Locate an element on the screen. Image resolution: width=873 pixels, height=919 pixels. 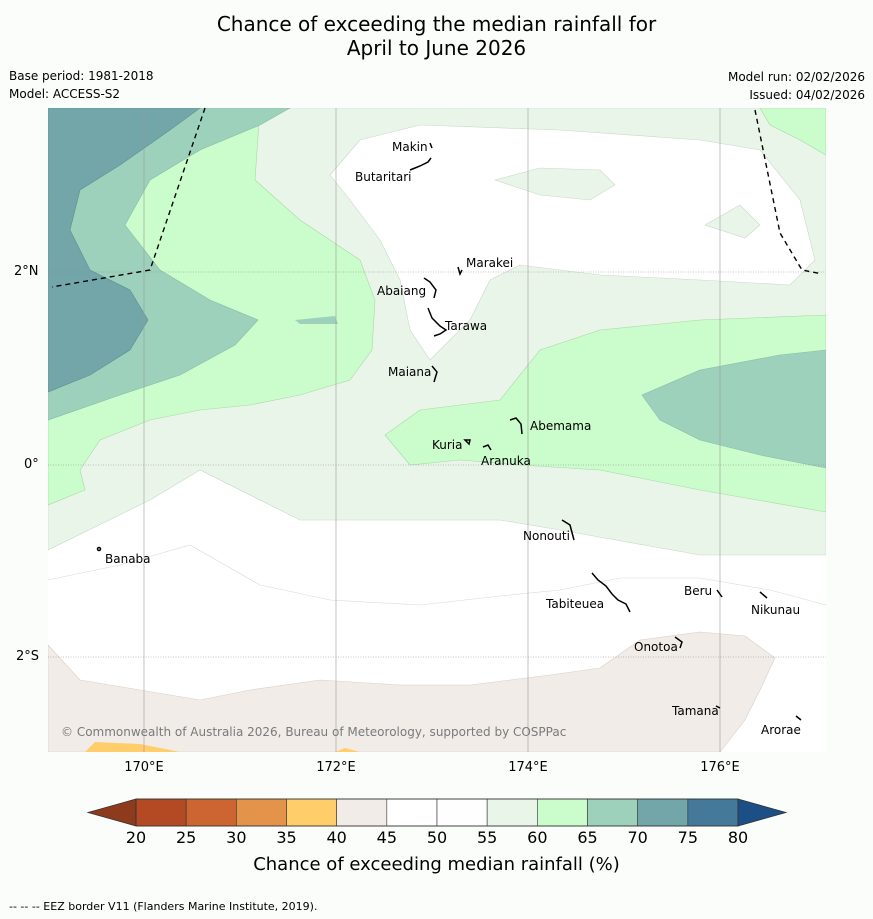
island-abemama is located at coordinates (516, 426).